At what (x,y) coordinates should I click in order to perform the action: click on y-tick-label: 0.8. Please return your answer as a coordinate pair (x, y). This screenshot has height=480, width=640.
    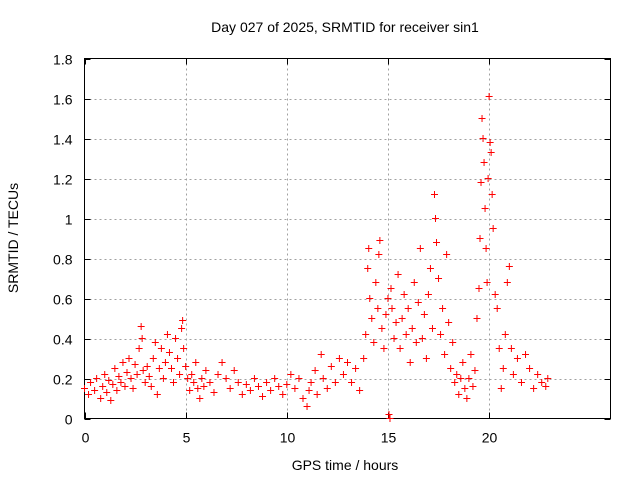
    Looking at the image, I should click on (63, 260).